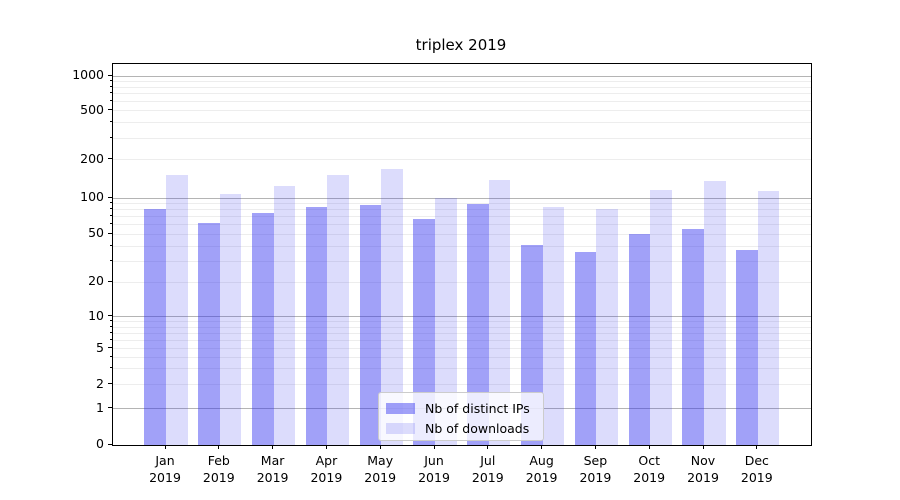 The image size is (900, 500). Describe the element at coordinates (542, 469) in the screenshot. I see `x-tick-label: Aug 2019` at that location.